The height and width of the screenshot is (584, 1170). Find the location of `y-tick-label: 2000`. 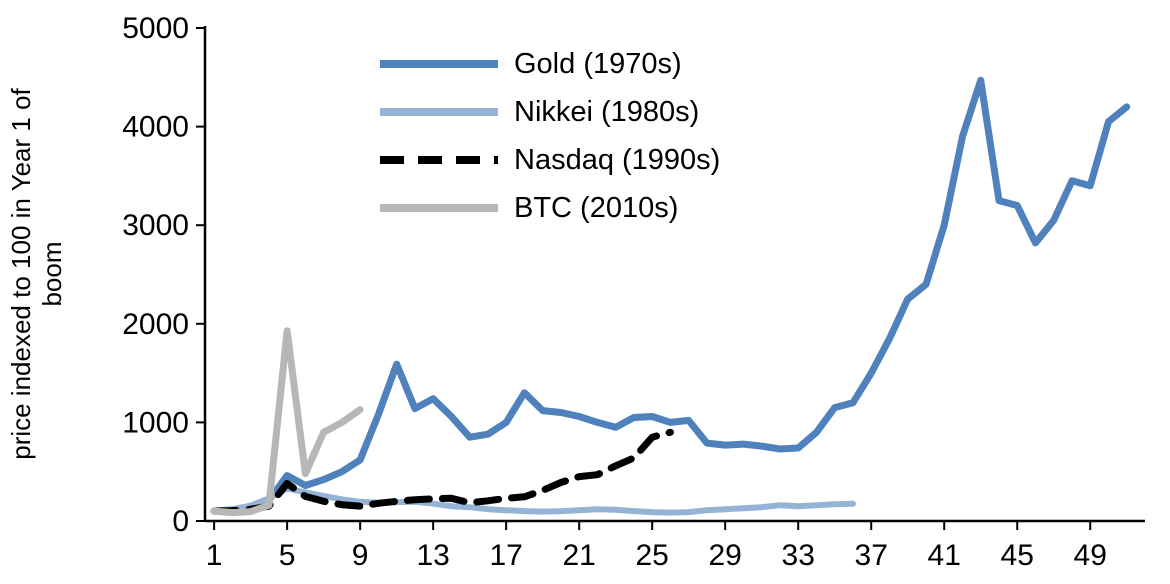

y-tick-label: 2000 is located at coordinates (155, 324).